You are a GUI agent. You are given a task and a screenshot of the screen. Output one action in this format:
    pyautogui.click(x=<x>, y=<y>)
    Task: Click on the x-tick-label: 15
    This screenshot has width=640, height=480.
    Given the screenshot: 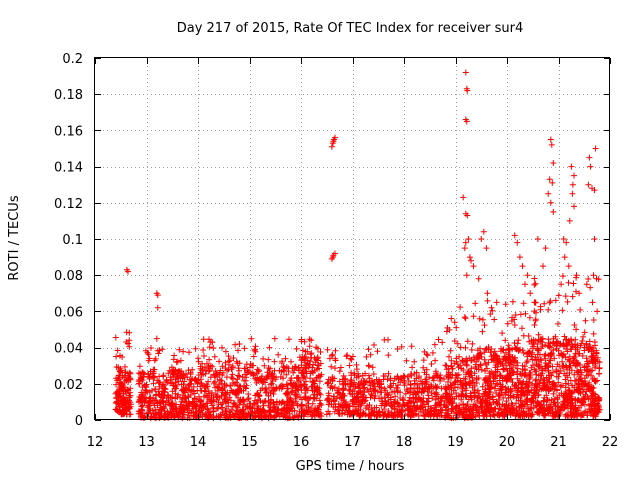 What is the action you would take?
    pyautogui.click(x=249, y=442)
    